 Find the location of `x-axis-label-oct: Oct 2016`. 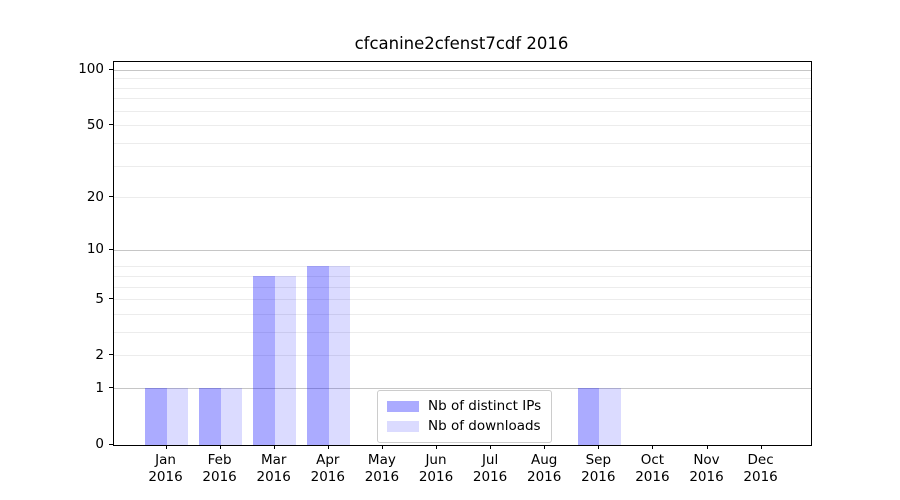

x-axis-label-oct: Oct 2016 is located at coordinates (652, 469).